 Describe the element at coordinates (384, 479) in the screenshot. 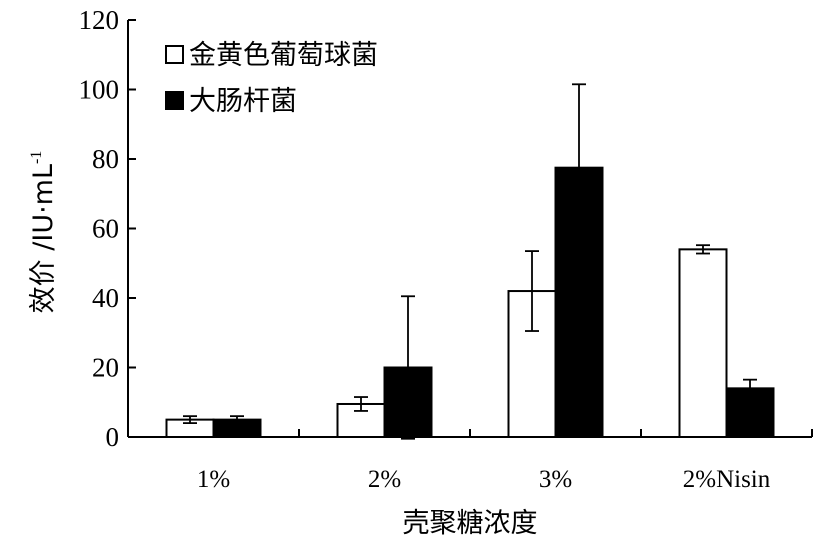

I see `x-tick-label: 2%` at that location.